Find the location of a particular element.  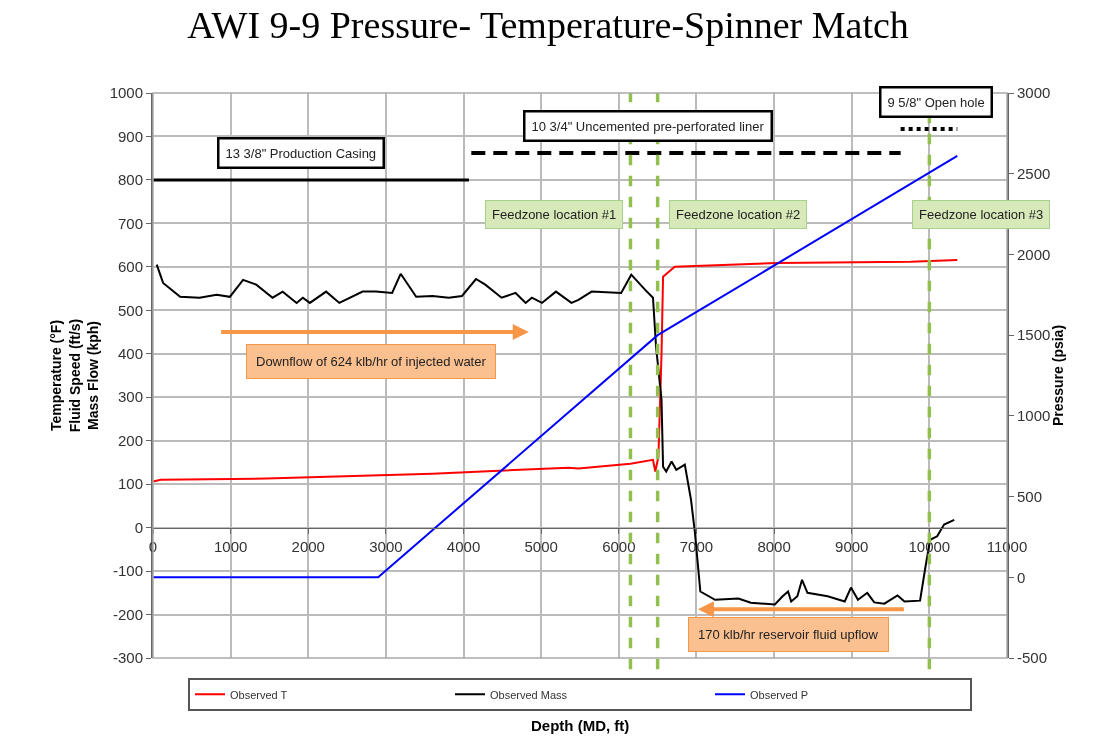

y2-axis-title: Pressure (psia) is located at coordinates (1058, 375).